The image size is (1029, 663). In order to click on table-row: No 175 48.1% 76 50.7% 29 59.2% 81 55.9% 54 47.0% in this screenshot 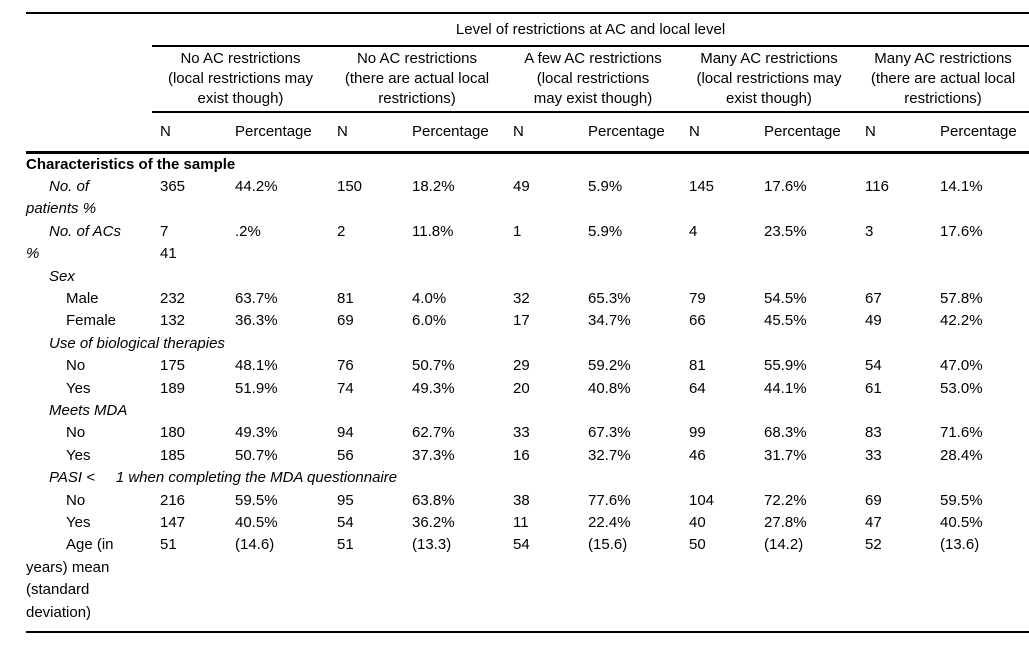, I will do `click(527, 366)`.